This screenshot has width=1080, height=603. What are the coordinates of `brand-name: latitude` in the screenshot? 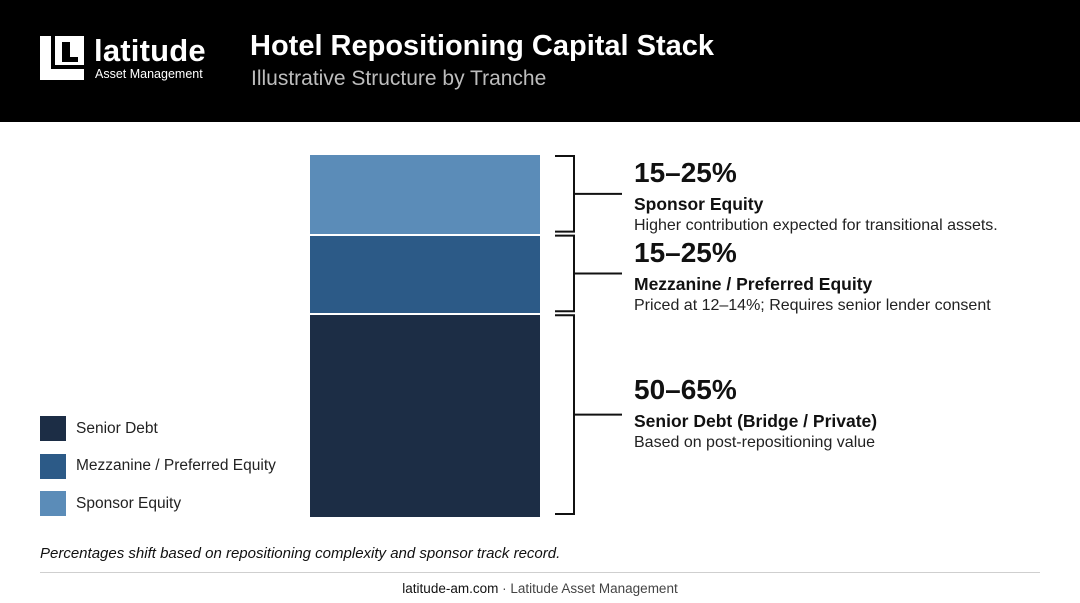 It's located at (150, 50).